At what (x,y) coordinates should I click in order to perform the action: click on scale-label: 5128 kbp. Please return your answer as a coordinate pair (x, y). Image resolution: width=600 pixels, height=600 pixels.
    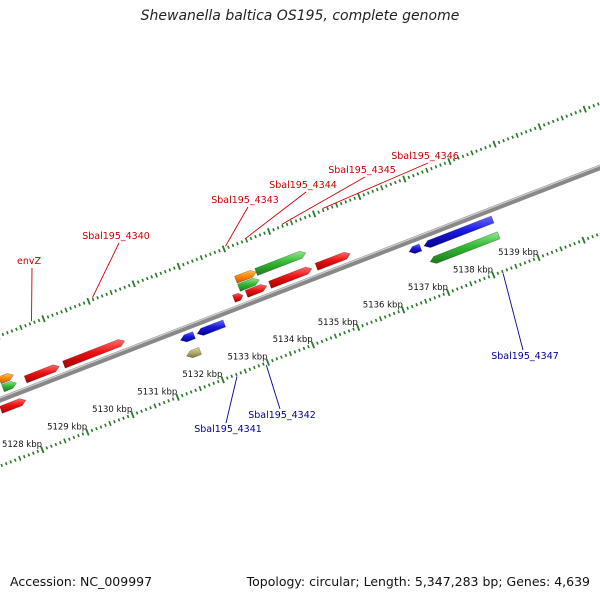
    Looking at the image, I should click on (22, 445).